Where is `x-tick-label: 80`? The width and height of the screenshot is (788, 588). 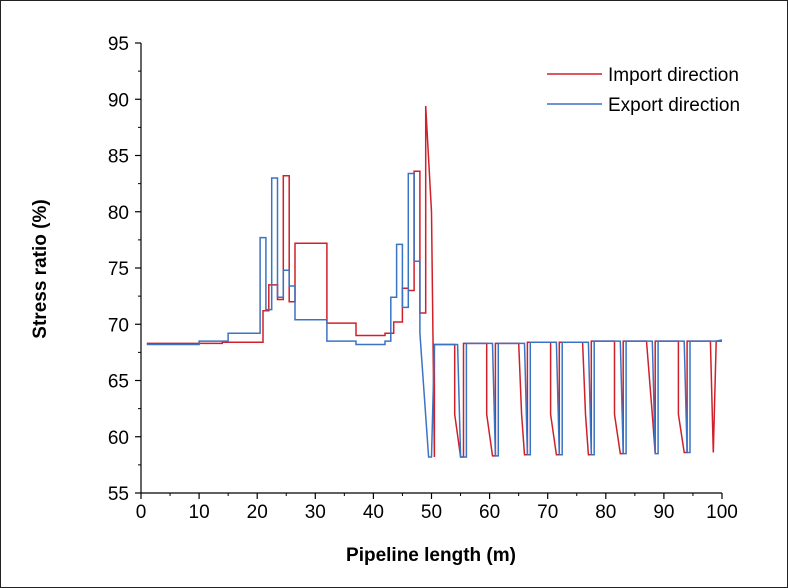 x-tick-label: 80 is located at coordinates (605, 512).